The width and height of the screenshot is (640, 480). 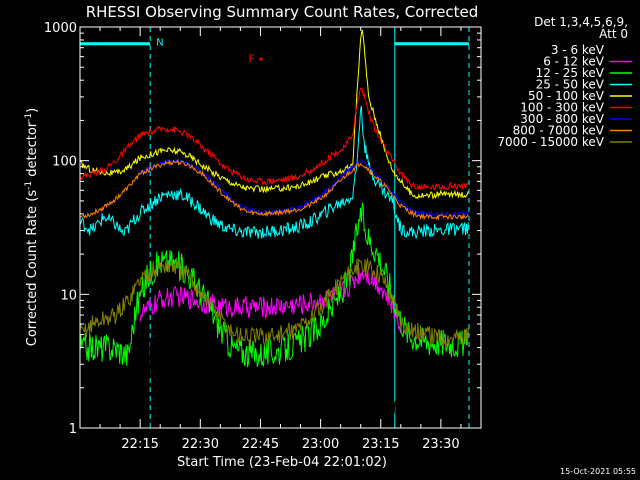 I want to click on y-tick-label: 1, so click(x=73, y=429).